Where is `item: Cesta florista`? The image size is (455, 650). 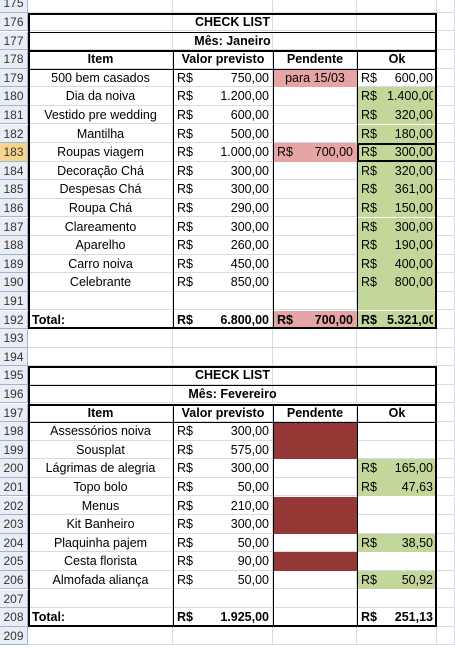
item: Cesta florista is located at coordinates (100, 561).